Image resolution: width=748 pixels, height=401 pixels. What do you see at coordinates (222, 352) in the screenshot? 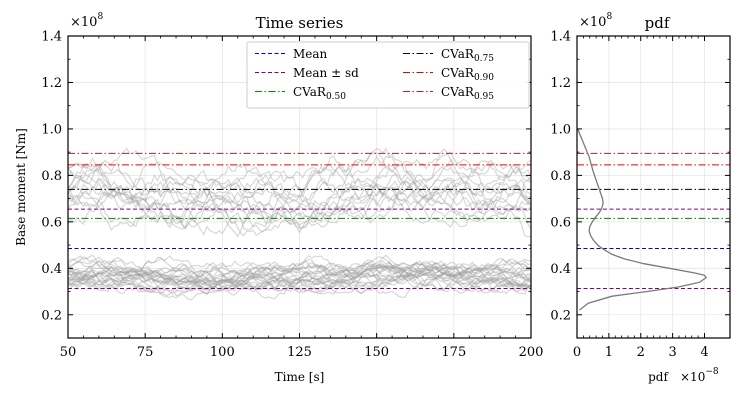
I see `x-tick-label: 100` at bounding box center [222, 352].